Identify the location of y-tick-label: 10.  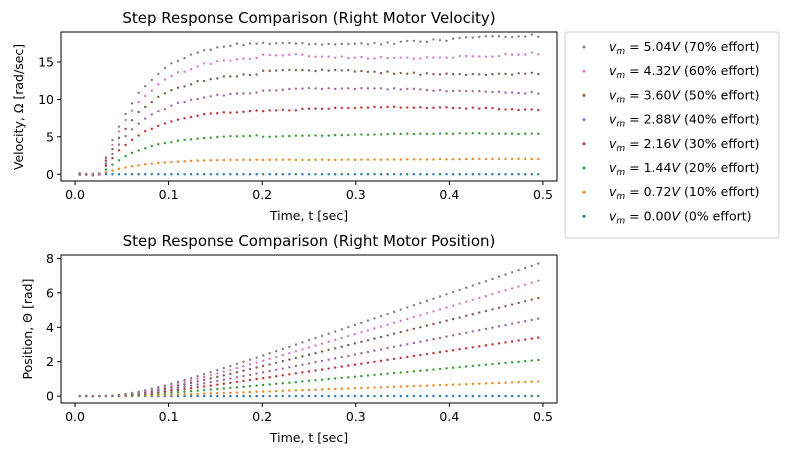
(46, 99).